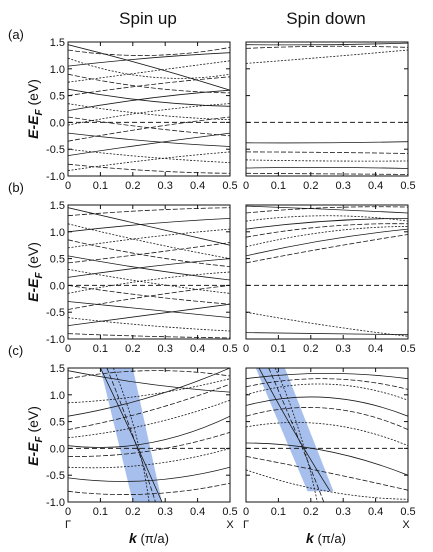  What do you see at coordinates (230, 525) in the screenshot?
I see `x-point-label-left: X` at bounding box center [230, 525].